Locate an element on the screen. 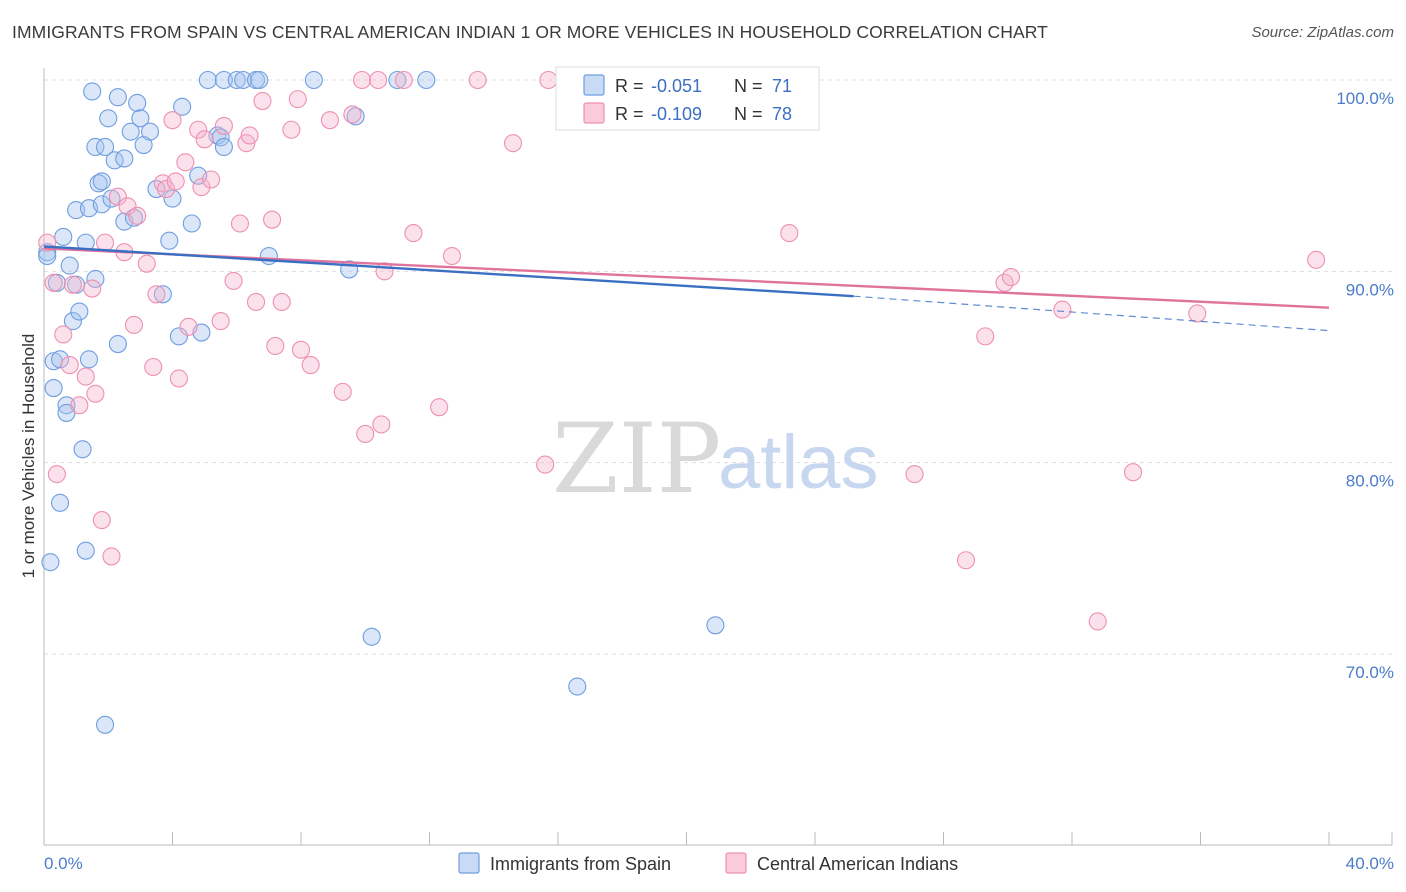 The width and height of the screenshot is (1406, 892). y-axis-label: 1 or more Vehicles in Household is located at coordinates (28, 456).